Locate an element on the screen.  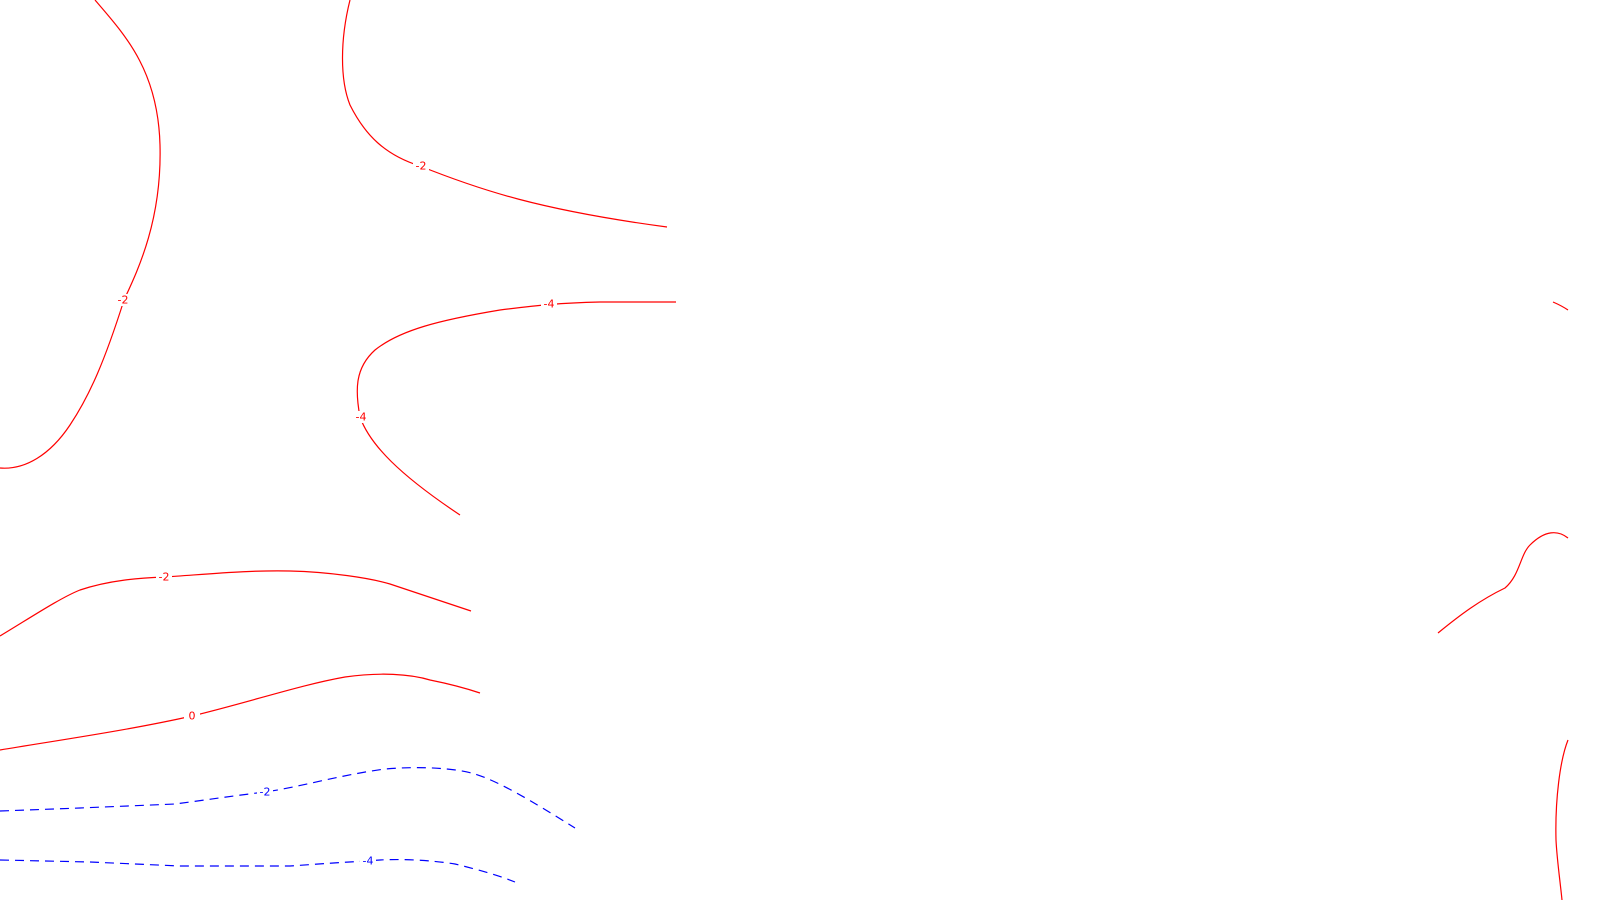
contour-label: 0 is located at coordinates (192, 716).